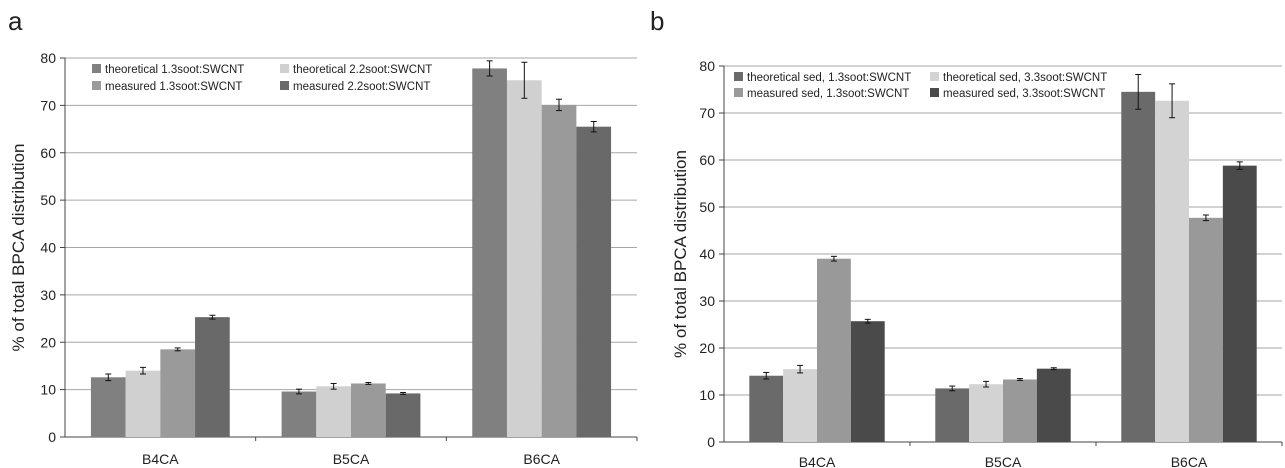 The image size is (1285, 468). Describe the element at coordinates (174, 70) in the screenshot. I see `legend-label: theoretical 1.3soot:SWCNT` at that location.